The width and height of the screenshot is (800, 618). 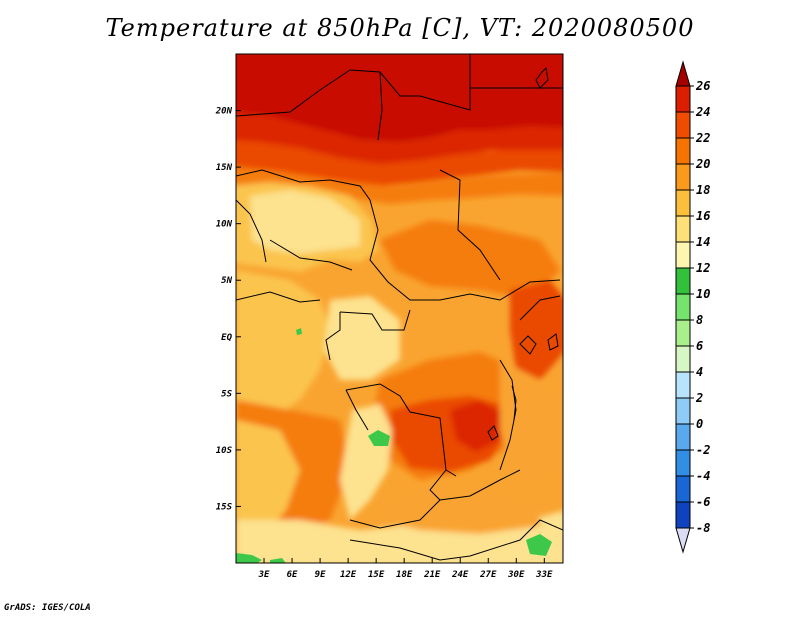 I want to click on colorbar-tick-label: 24, so click(x=702, y=112).